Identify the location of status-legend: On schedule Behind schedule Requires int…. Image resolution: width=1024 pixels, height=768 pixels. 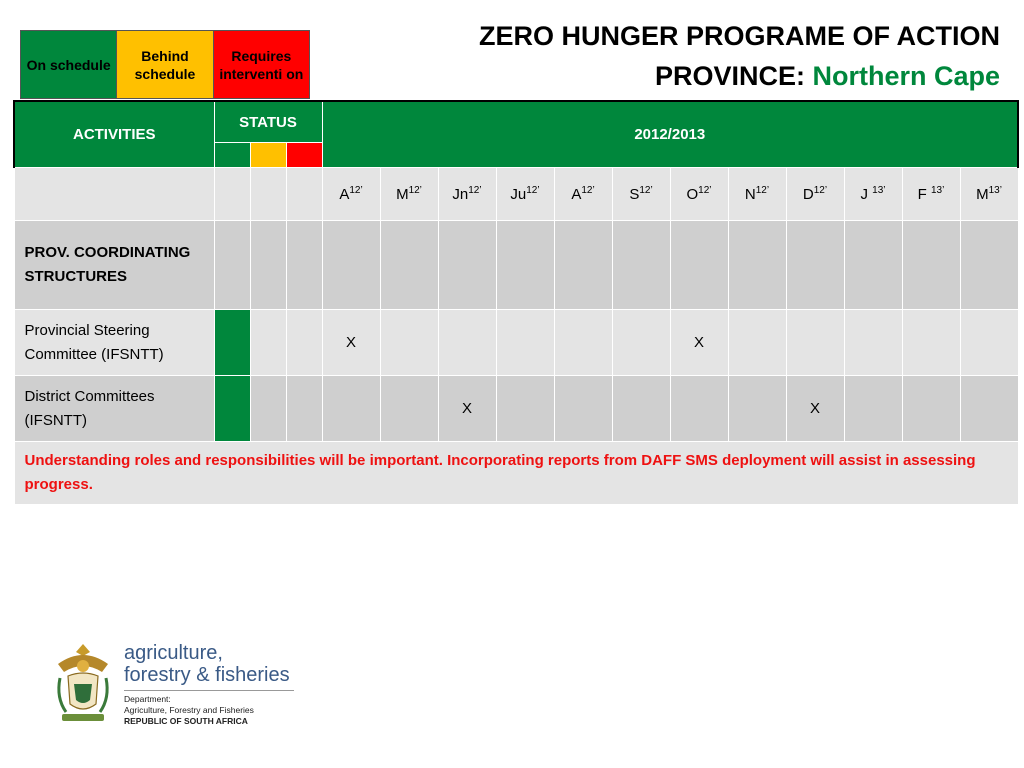
(165, 64).